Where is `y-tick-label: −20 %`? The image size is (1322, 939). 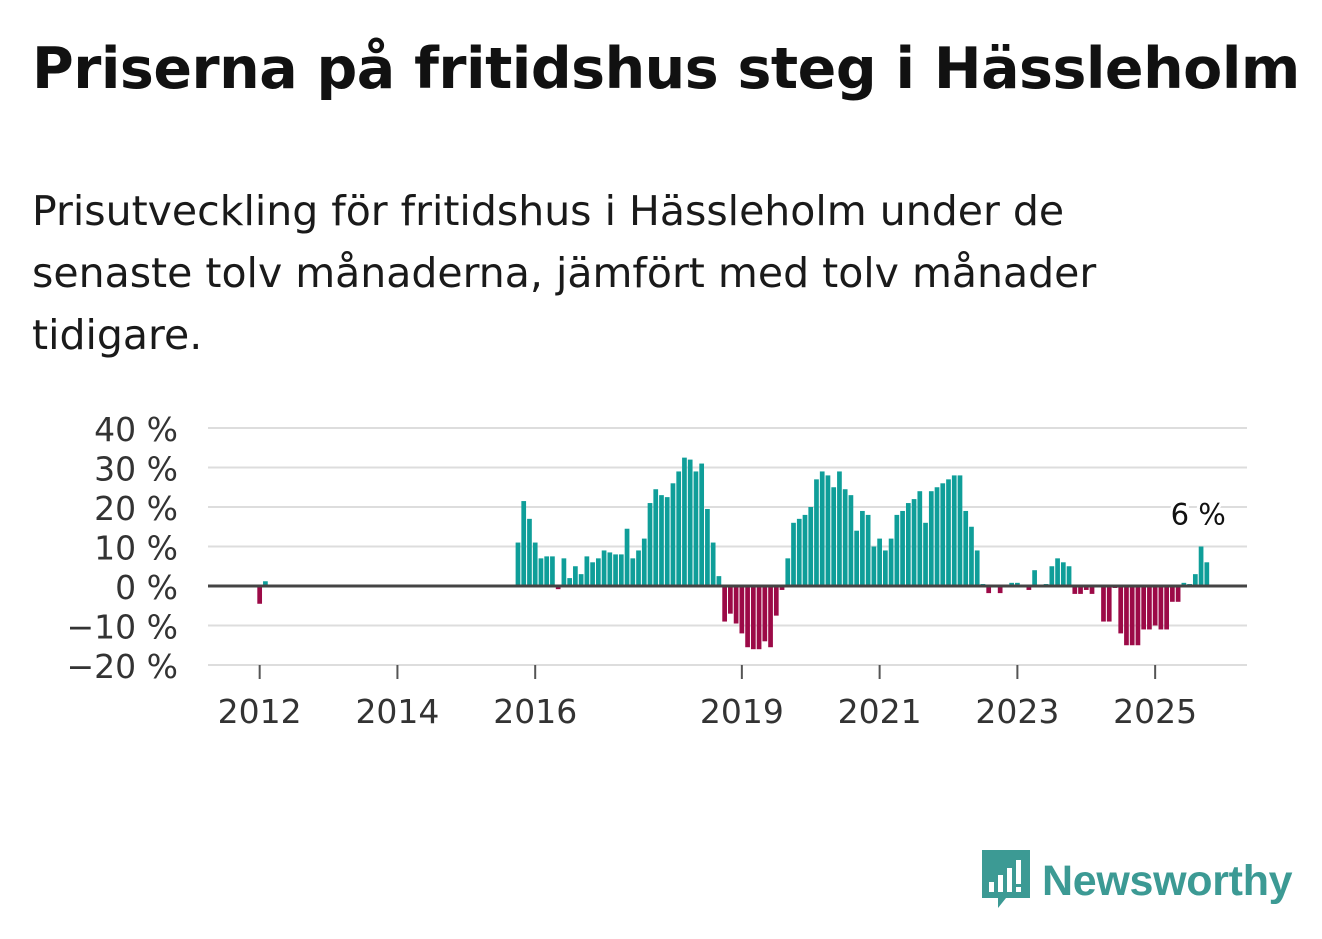 y-tick-label: −20 % is located at coordinates (123, 666).